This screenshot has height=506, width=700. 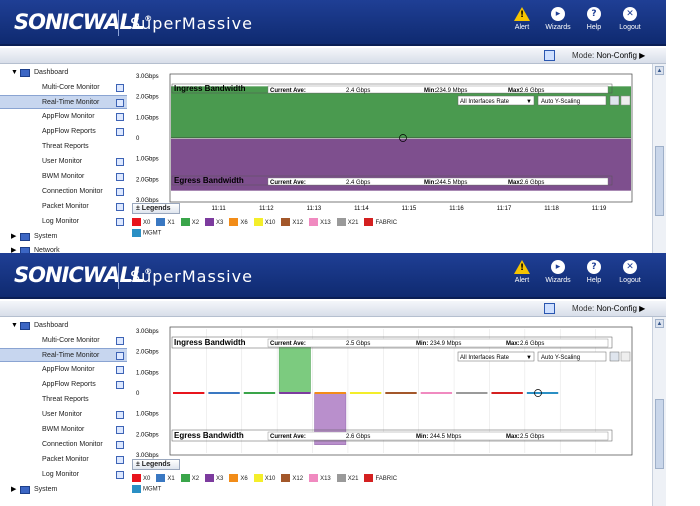 I want to click on sidebar-section-network: ▶ Network, so click(x=35, y=250).